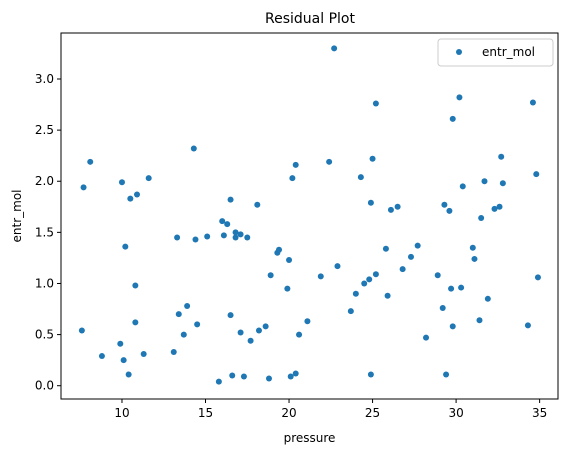 This screenshot has height=455, width=567. What do you see at coordinates (44, 79) in the screenshot?
I see `y-tick-label: 3.0` at bounding box center [44, 79].